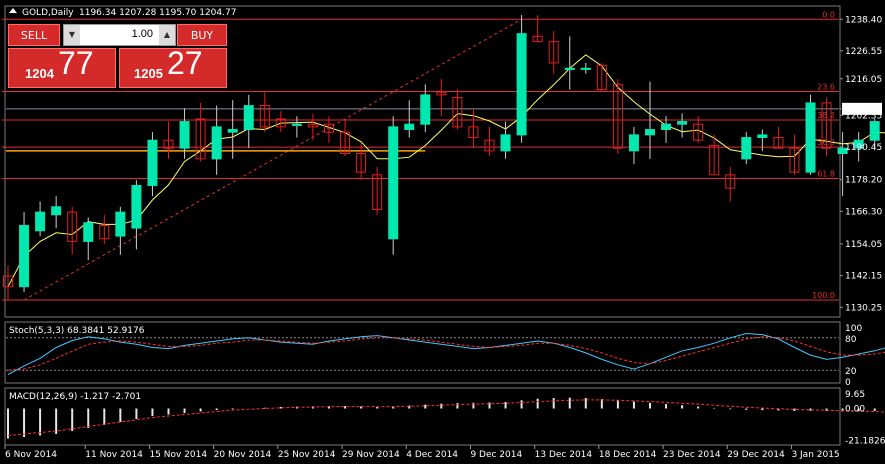 This screenshot has height=464, width=885. What do you see at coordinates (167, 35) in the screenshot?
I see `lot-increase-icon: ▲` at bounding box center [167, 35].